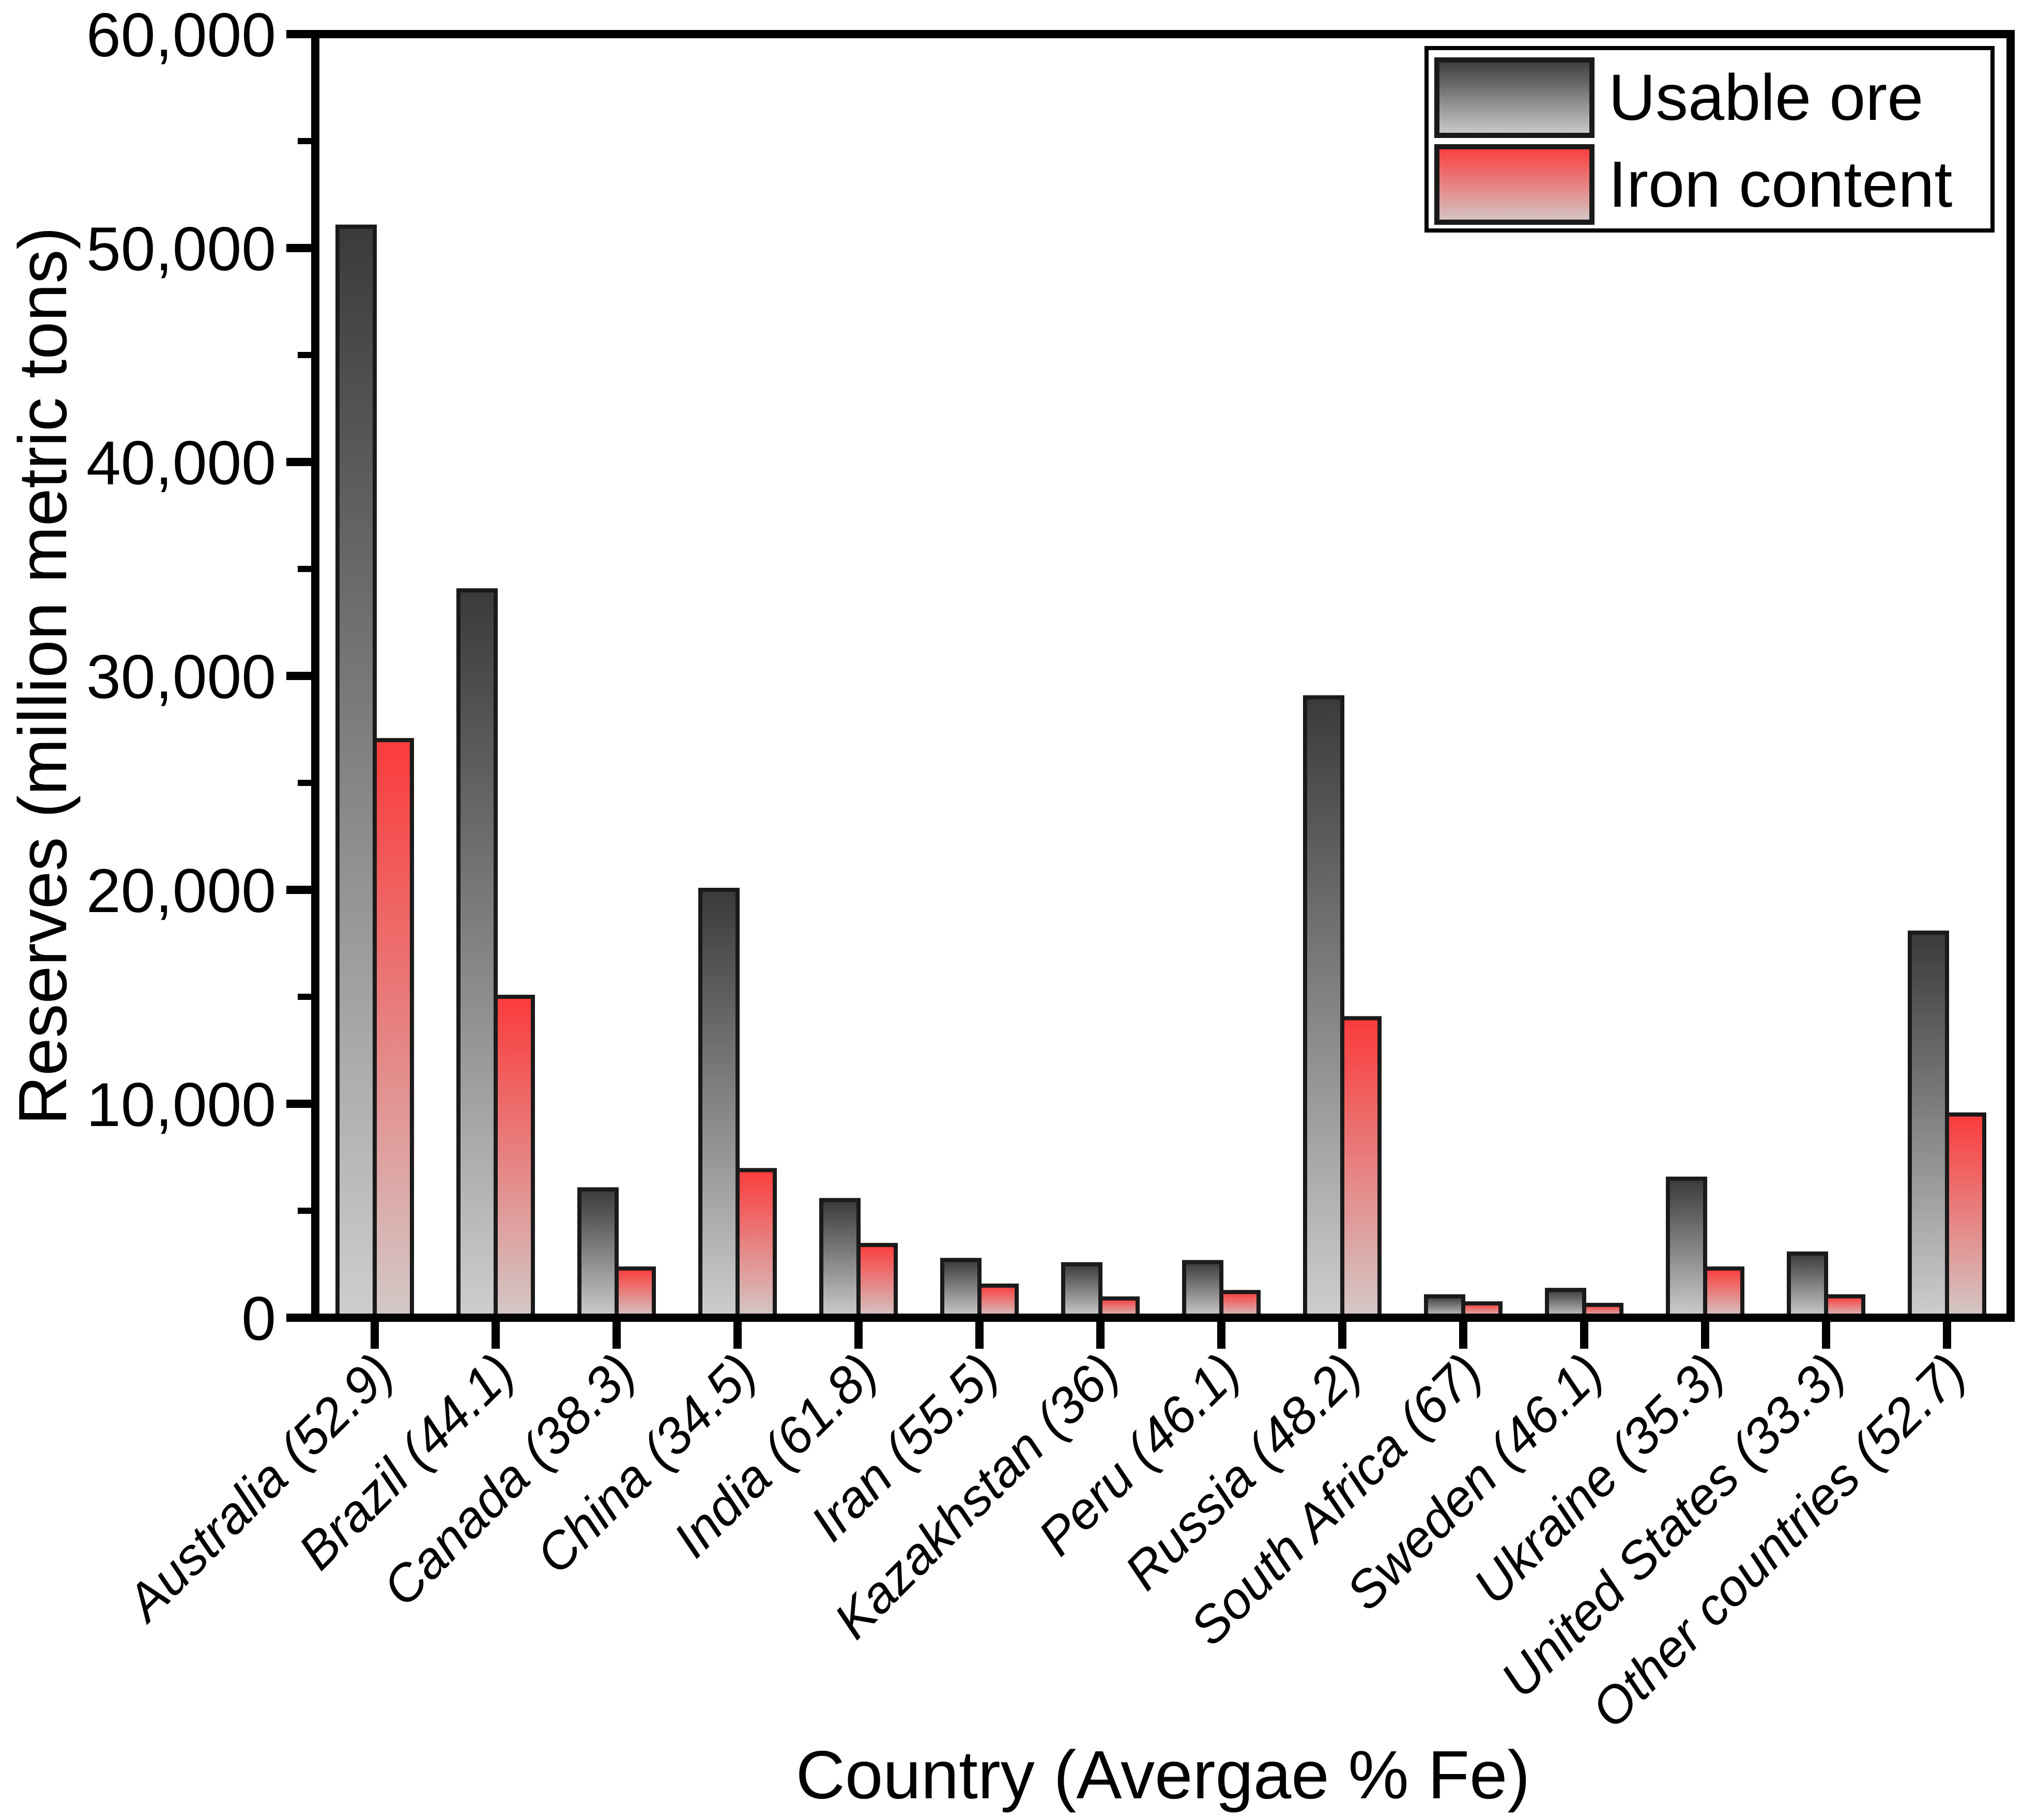  I want to click on legend-swatch-iron-content, so click(1514, 184).